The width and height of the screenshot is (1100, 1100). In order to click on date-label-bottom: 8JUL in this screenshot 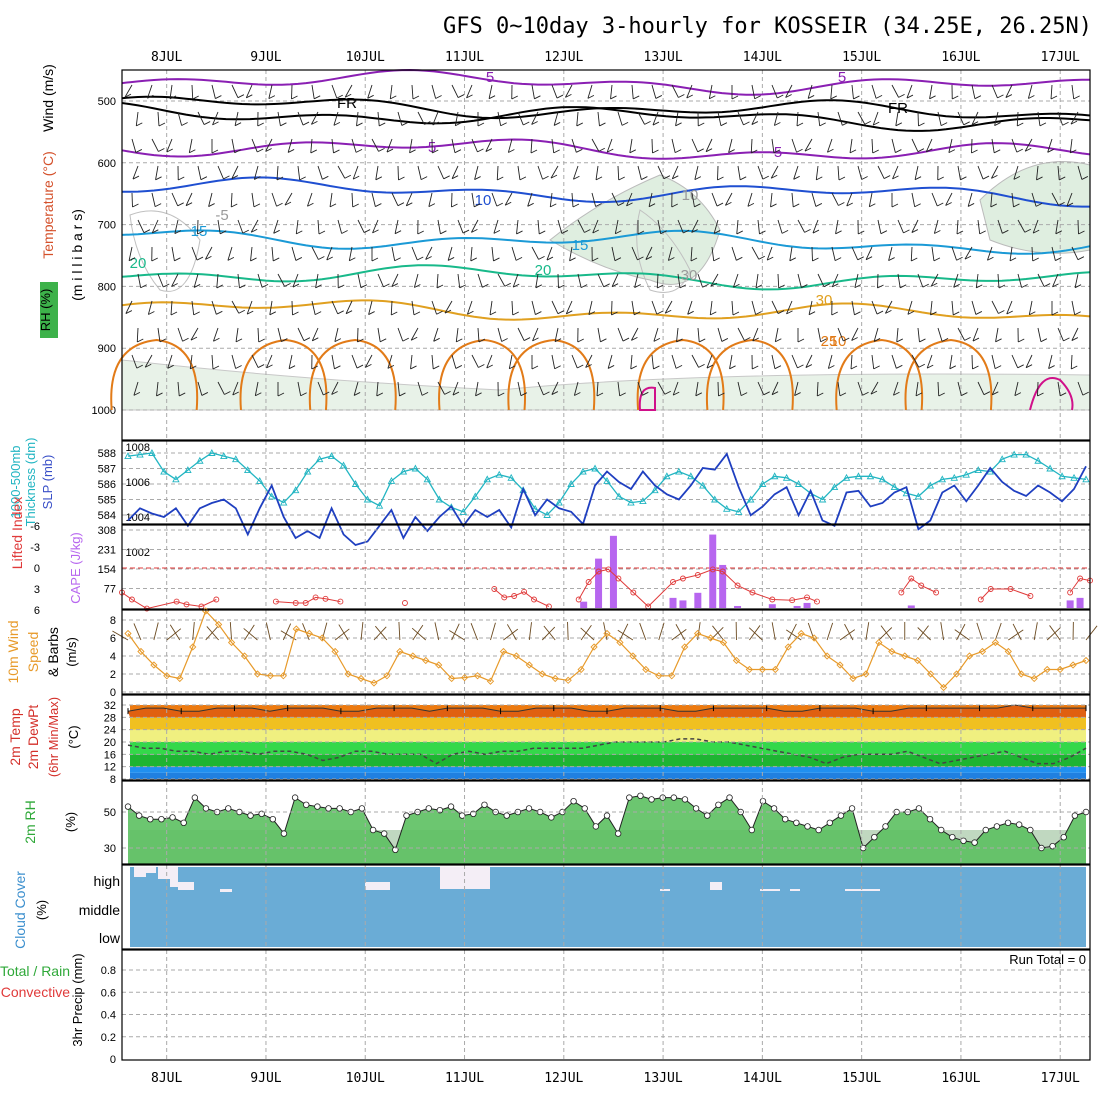, I will do `click(166, 1078)`.